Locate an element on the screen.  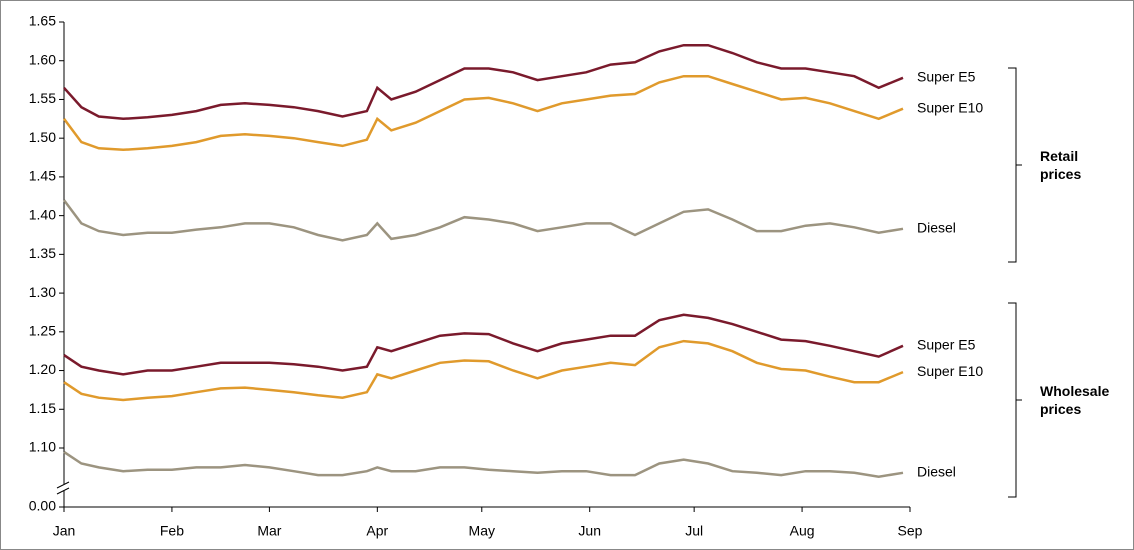
y-tick-label: 0.00 is located at coordinates (42, 506).